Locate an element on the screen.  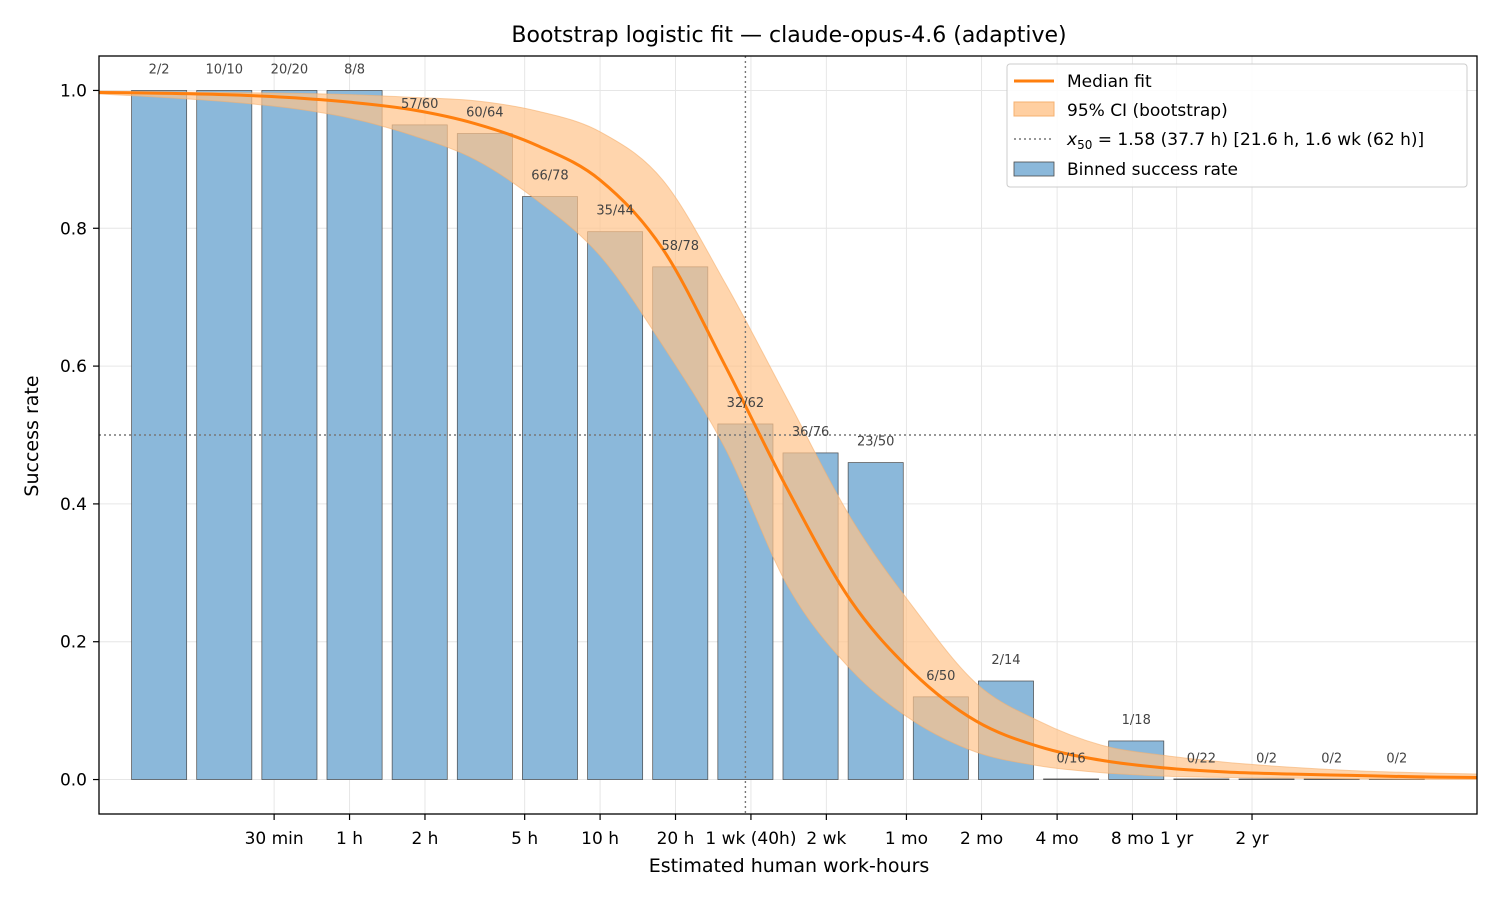
legend-bar-swatch is located at coordinates (1034, 169).